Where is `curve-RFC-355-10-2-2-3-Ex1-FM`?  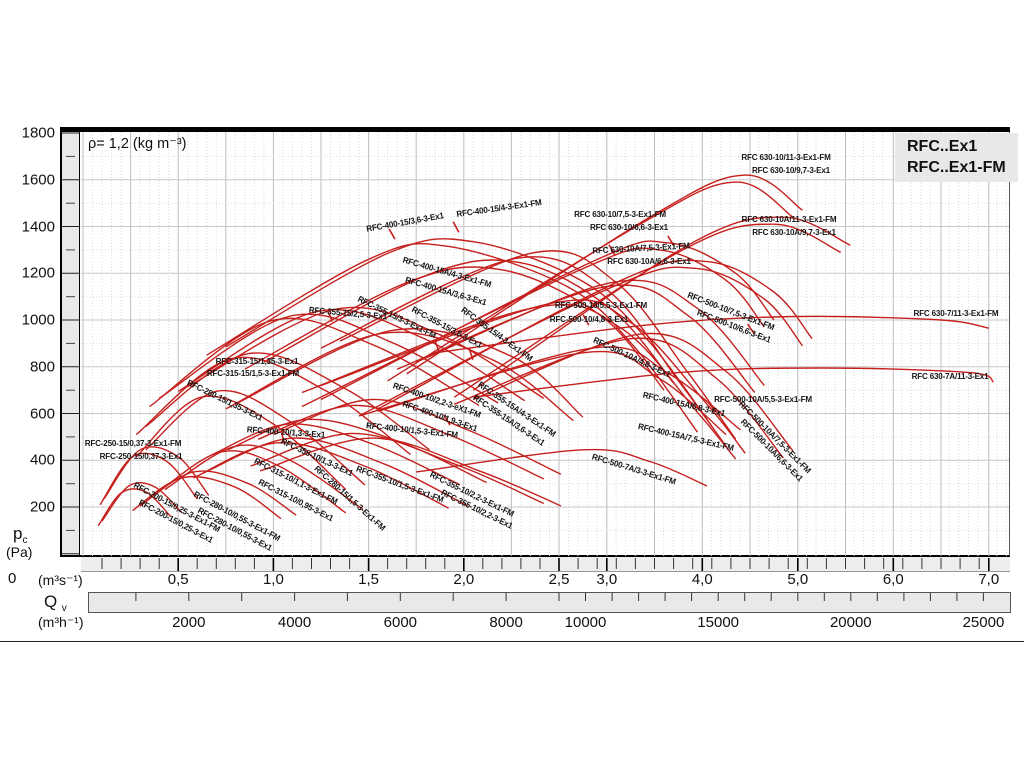 curve-RFC-355-10-2-2-3-Ex1-FM is located at coordinates (410, 472).